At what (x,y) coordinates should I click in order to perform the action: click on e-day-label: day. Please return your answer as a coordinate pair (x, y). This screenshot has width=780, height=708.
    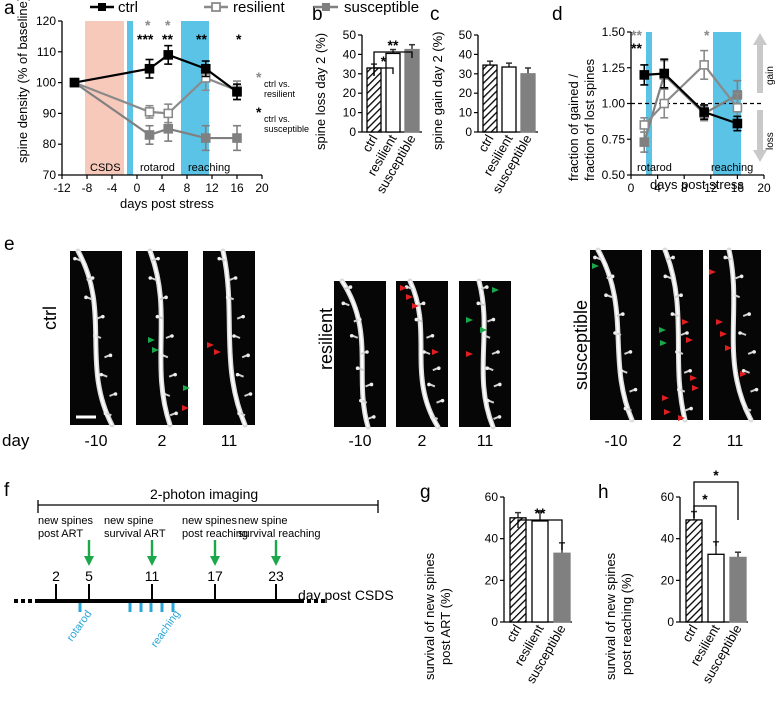
    Looking at the image, I should click on (16, 440).